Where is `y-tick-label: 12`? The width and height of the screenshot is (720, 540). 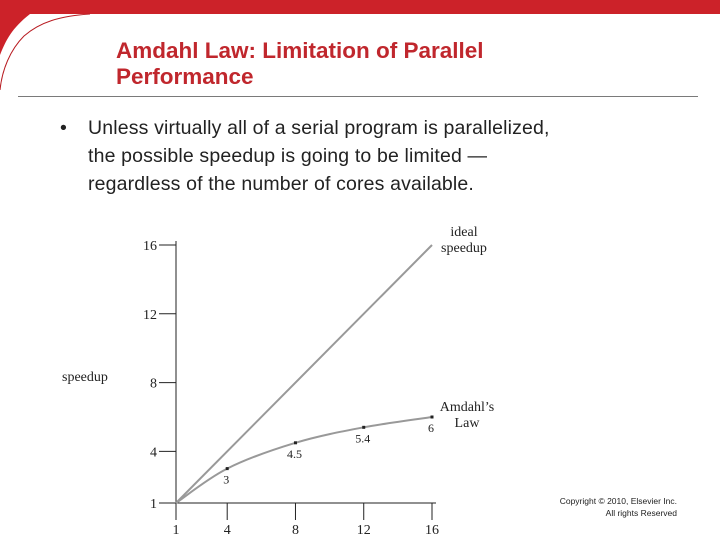 y-tick-label: 12 is located at coordinates (150, 315).